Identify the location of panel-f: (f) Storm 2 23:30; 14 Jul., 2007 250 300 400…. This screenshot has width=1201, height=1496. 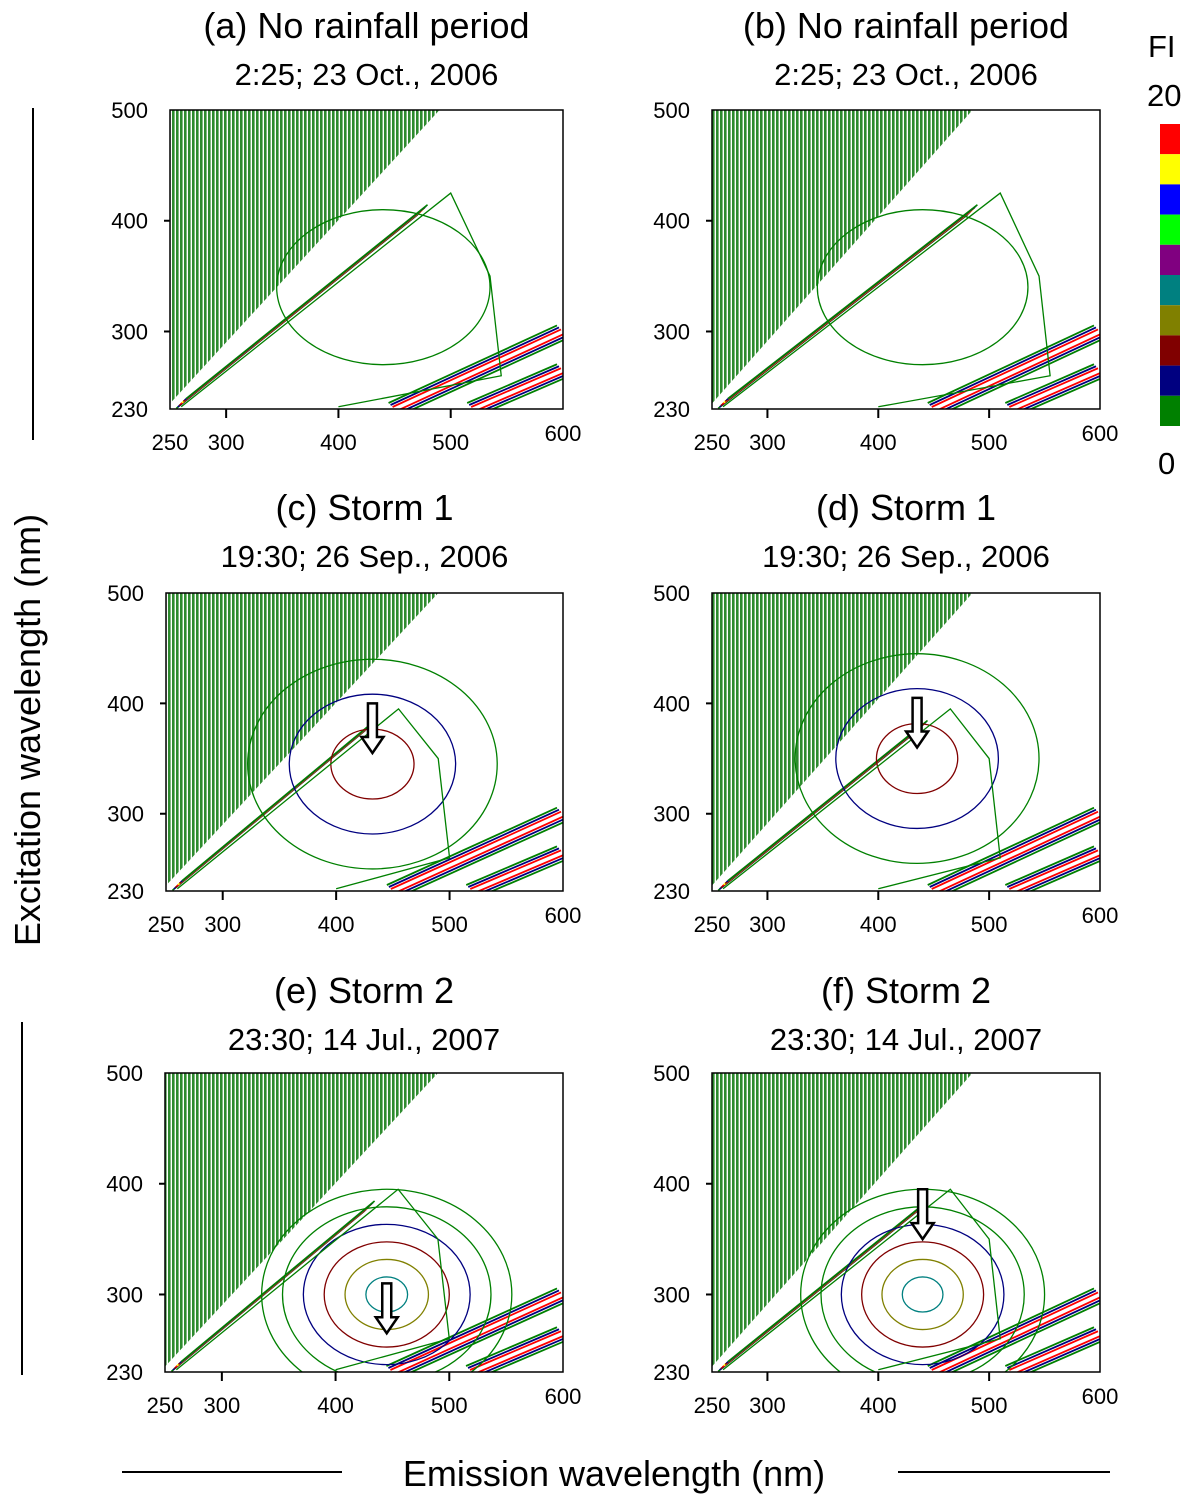
(885, 1194).